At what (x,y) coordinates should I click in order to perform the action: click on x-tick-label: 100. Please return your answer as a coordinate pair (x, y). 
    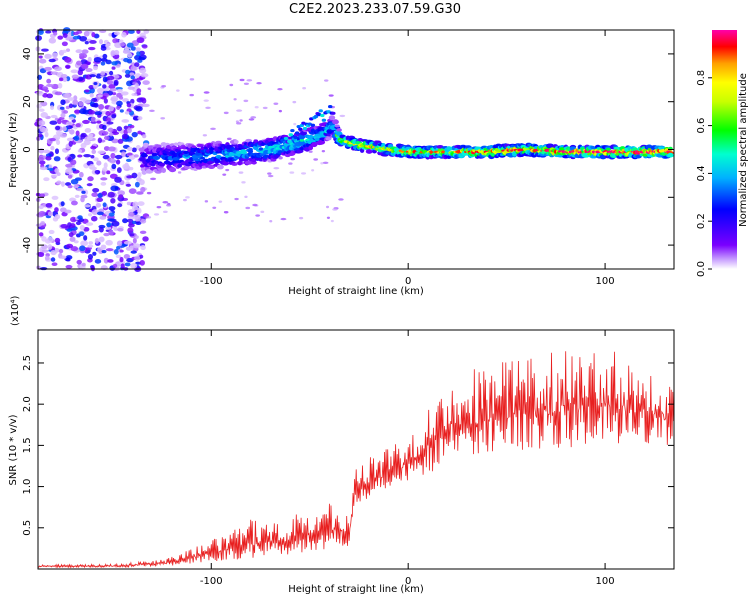
    Looking at the image, I should click on (605, 281).